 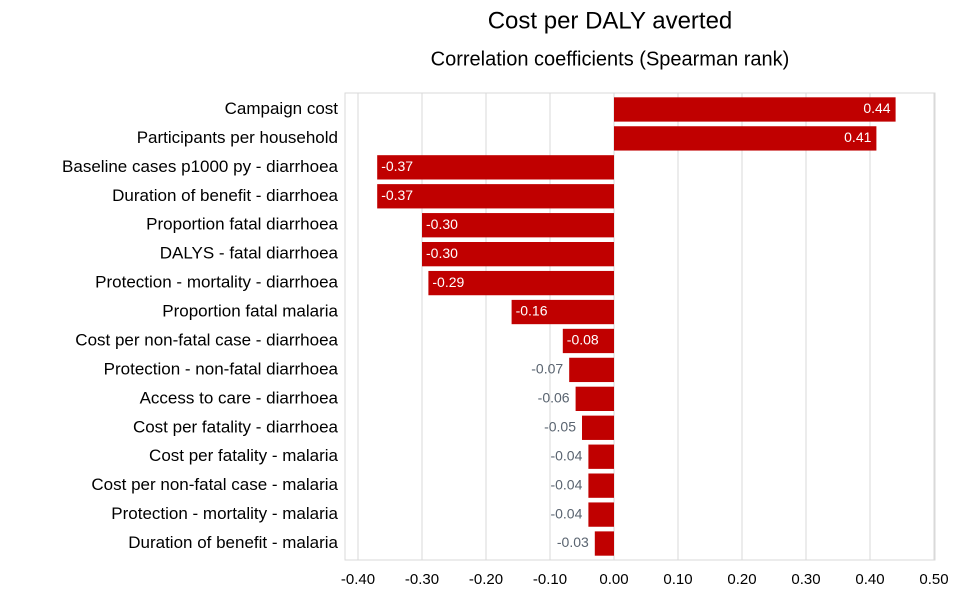 What do you see at coordinates (448, 282) in the screenshot?
I see `data-label: -0.29` at bounding box center [448, 282].